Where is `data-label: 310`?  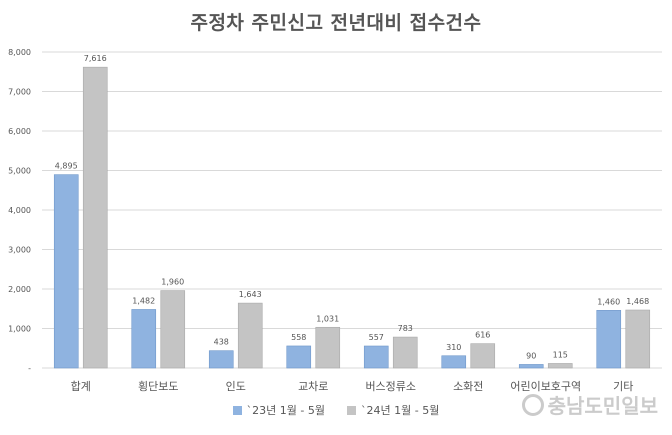 data-label: 310 is located at coordinates (453, 347).